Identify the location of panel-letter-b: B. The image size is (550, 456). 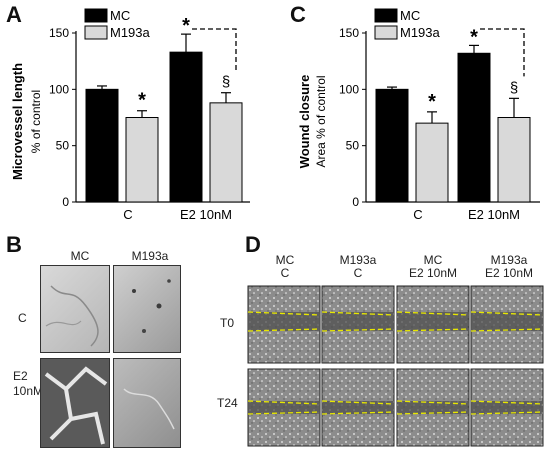
(14, 244).